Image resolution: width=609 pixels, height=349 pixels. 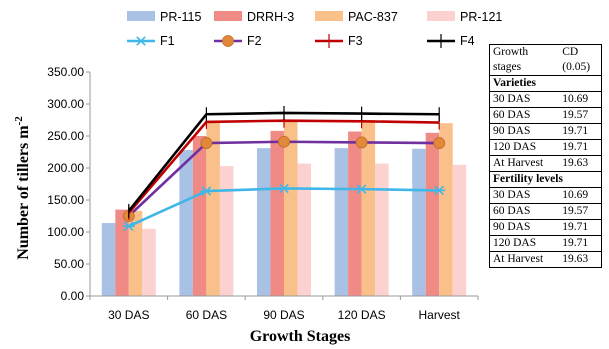 What do you see at coordinates (65, 72) in the screenshot?
I see `y-tick-label: 350.00` at bounding box center [65, 72].